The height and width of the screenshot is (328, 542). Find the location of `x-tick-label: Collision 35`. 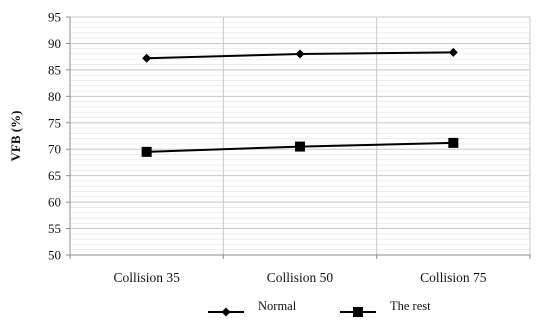

x-tick-label: Collision 35 is located at coordinates (146, 277).